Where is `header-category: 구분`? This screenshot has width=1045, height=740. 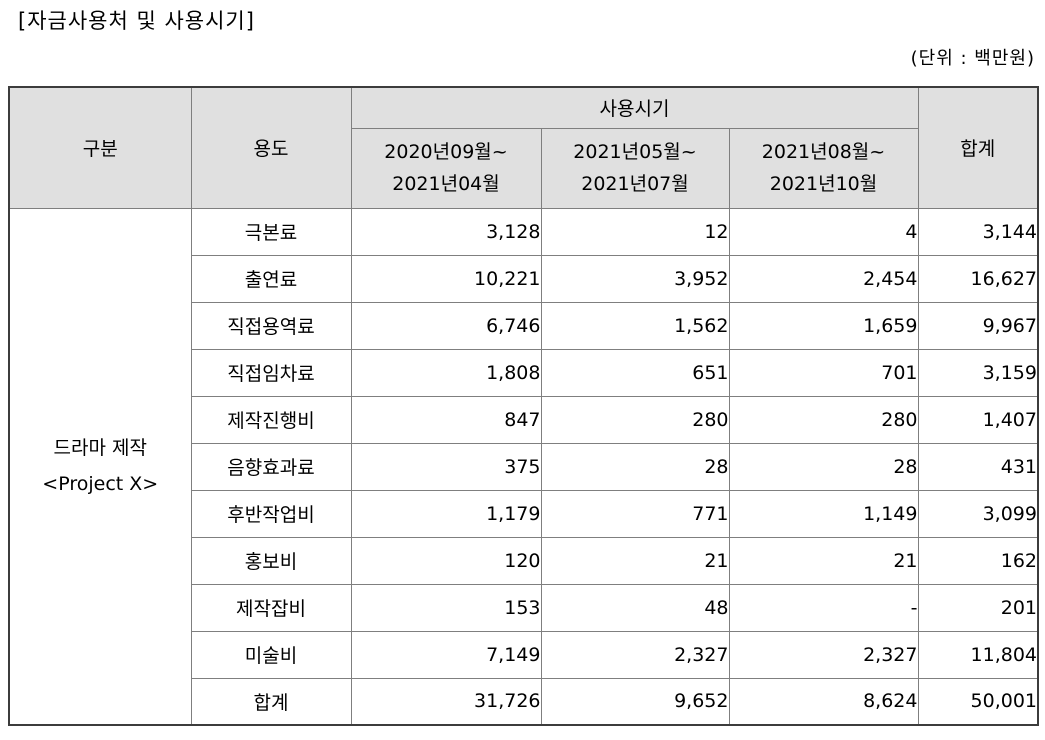
header-category: 구분 is located at coordinates (100, 147).